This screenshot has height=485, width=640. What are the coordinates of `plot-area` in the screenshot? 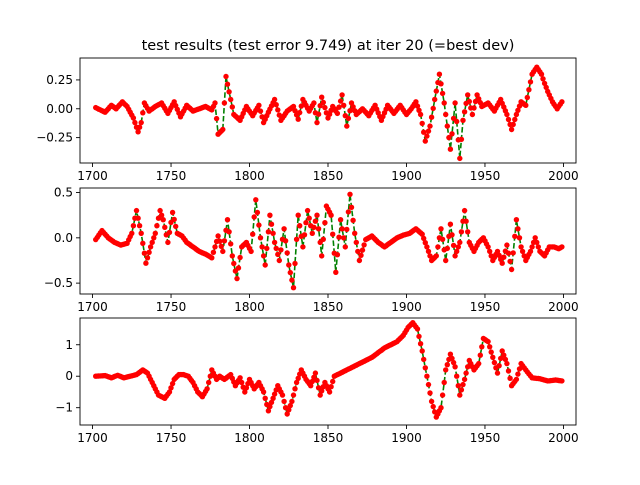 It's located at (329, 113).